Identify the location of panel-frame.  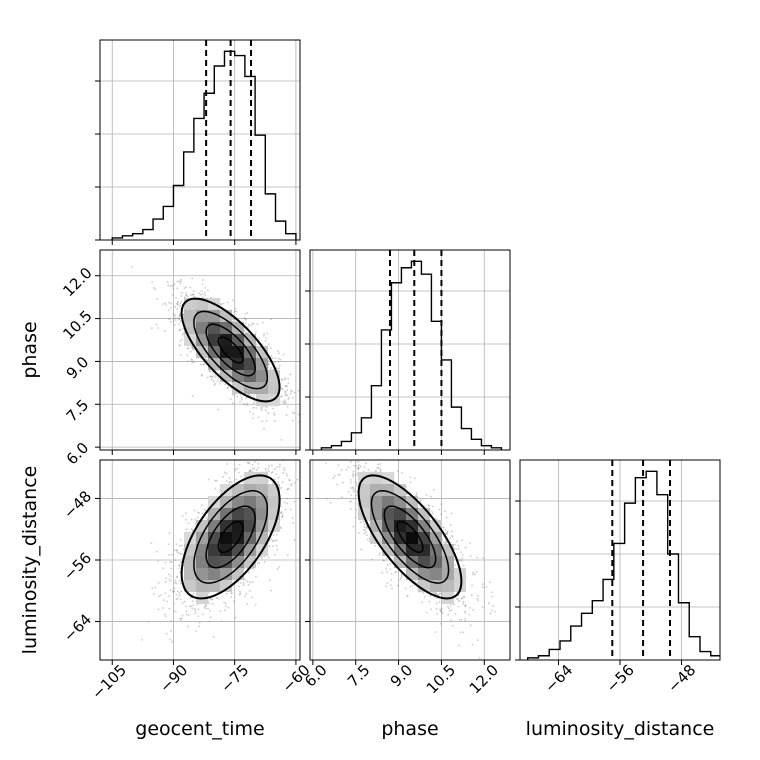
(200, 560).